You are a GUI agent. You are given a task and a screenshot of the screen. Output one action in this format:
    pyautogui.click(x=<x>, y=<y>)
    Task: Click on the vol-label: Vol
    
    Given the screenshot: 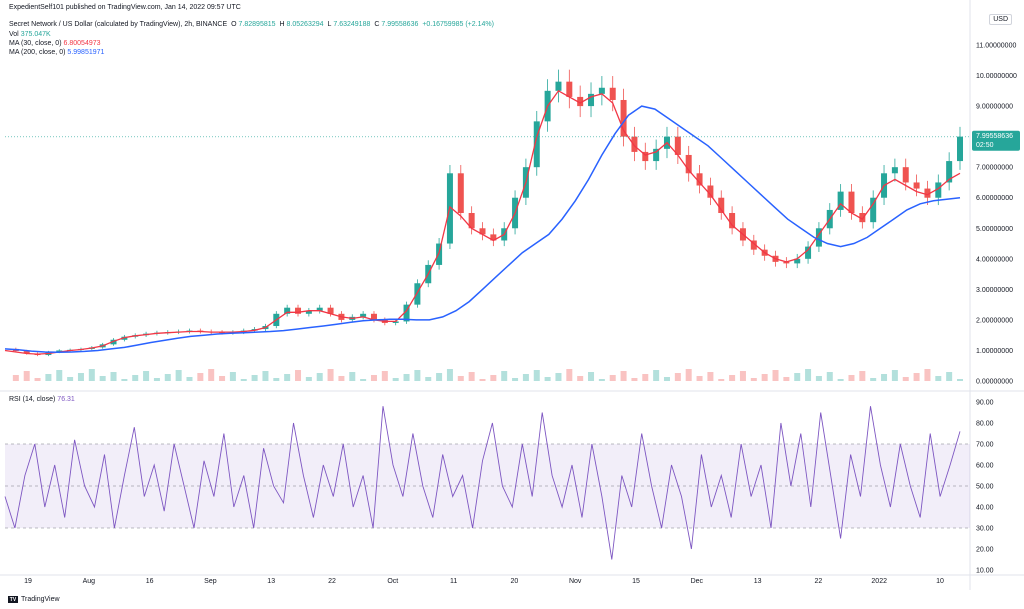 What is the action you would take?
    pyautogui.click(x=14, y=34)
    